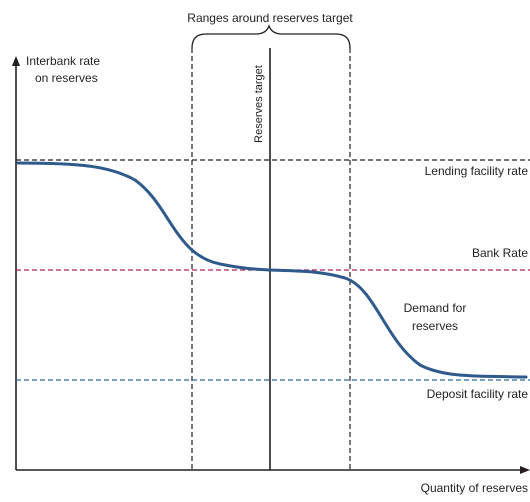 The image size is (530, 502). What do you see at coordinates (474, 488) in the screenshot?
I see `x-axis-label: Quantity of reserves` at bounding box center [474, 488].